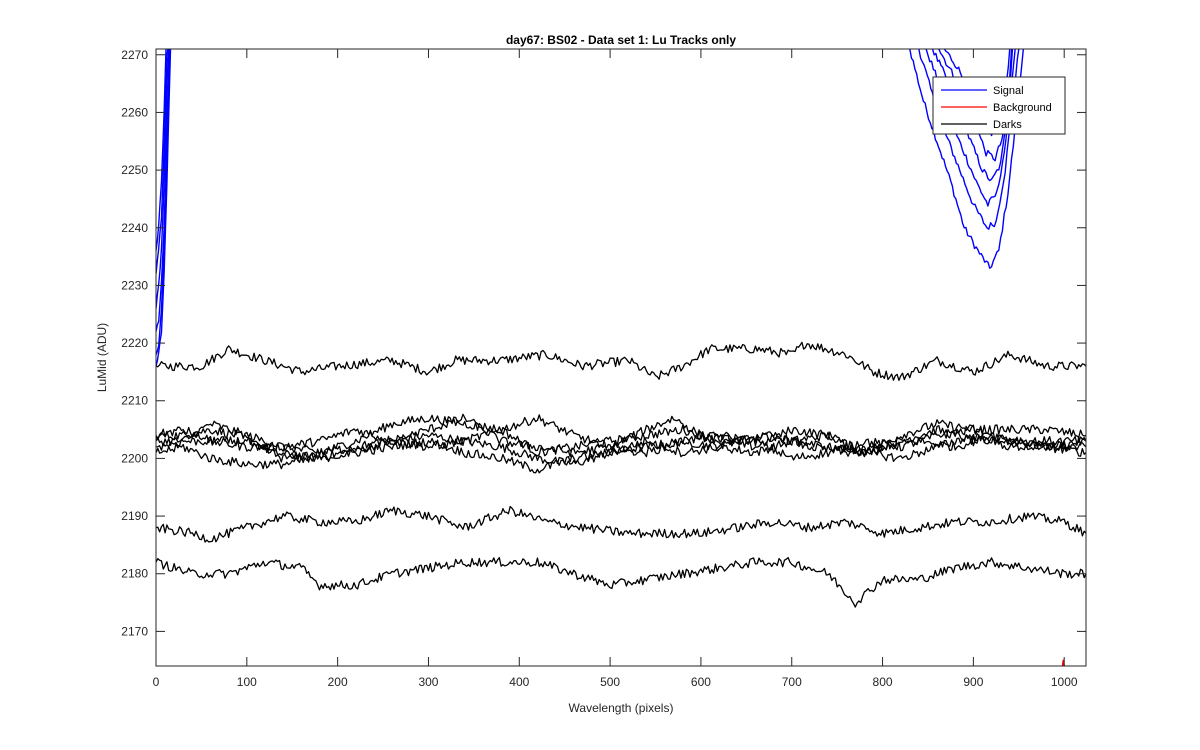 This screenshot has height=750, width=1200. I want to click on y-tick-label: 2220, so click(134, 343).